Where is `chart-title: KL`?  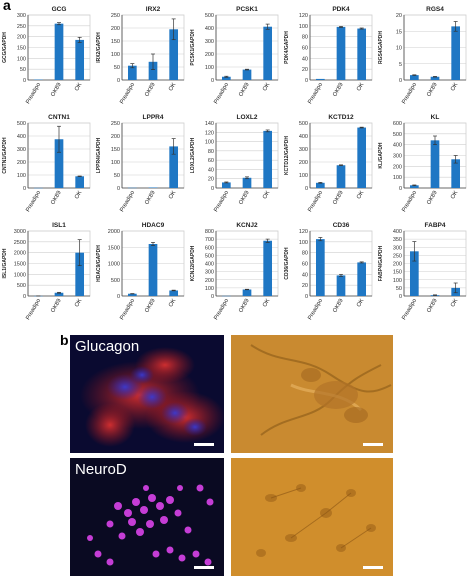
chart-title: KL is located at coordinates (435, 117).